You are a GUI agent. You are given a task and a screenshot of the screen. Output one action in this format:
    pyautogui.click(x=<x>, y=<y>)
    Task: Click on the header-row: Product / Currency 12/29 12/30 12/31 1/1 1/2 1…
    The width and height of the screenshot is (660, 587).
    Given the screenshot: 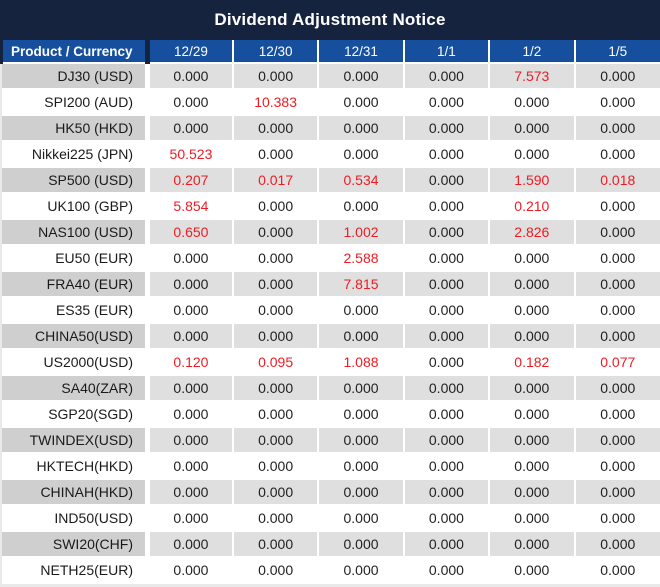 What is the action you would take?
    pyautogui.click(x=330, y=52)
    